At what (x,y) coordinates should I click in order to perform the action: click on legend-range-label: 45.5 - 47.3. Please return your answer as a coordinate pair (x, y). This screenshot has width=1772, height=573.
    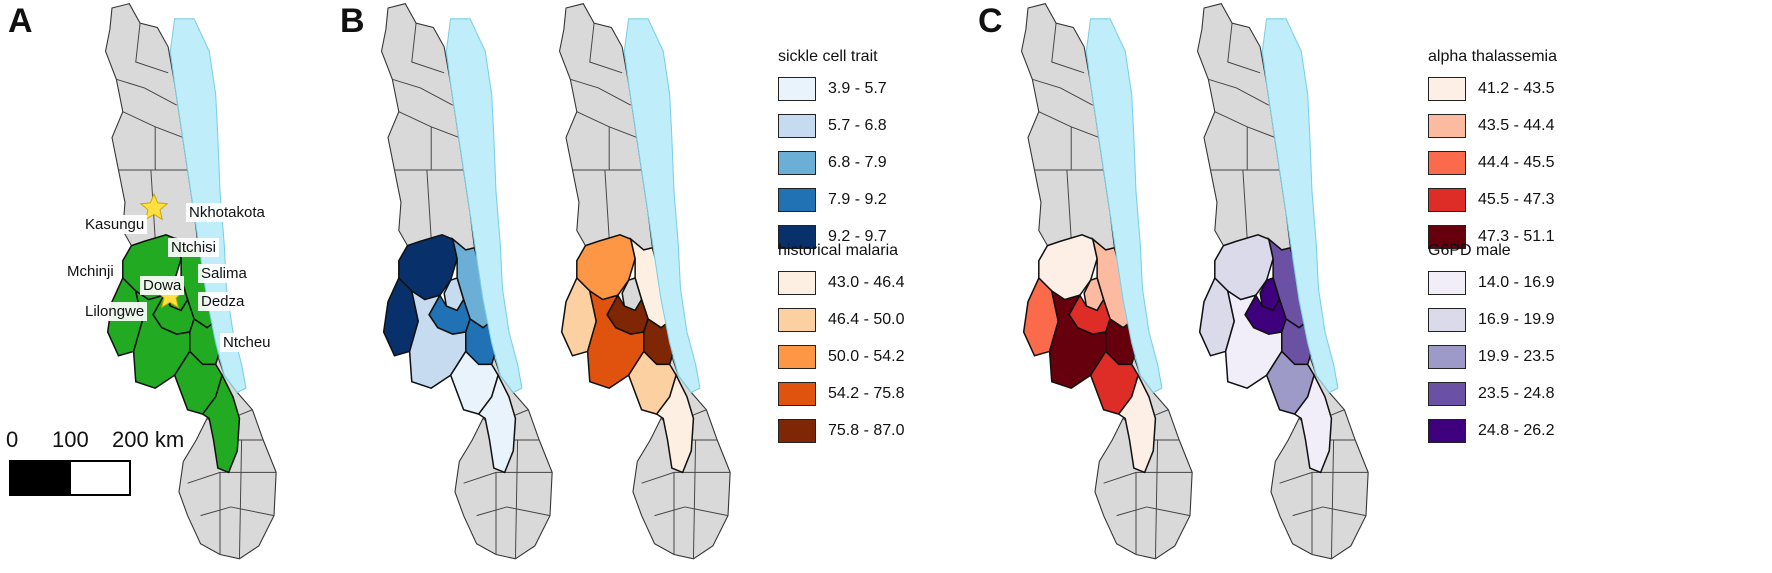
    Looking at the image, I should click on (1516, 199).